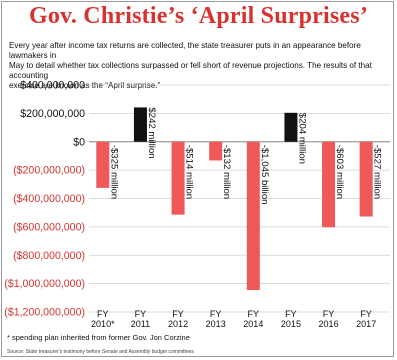 The height and width of the screenshot is (360, 397). Describe the element at coordinates (49, 171) in the screenshot. I see `y-tick-label: ($200,000,000)` at that location.